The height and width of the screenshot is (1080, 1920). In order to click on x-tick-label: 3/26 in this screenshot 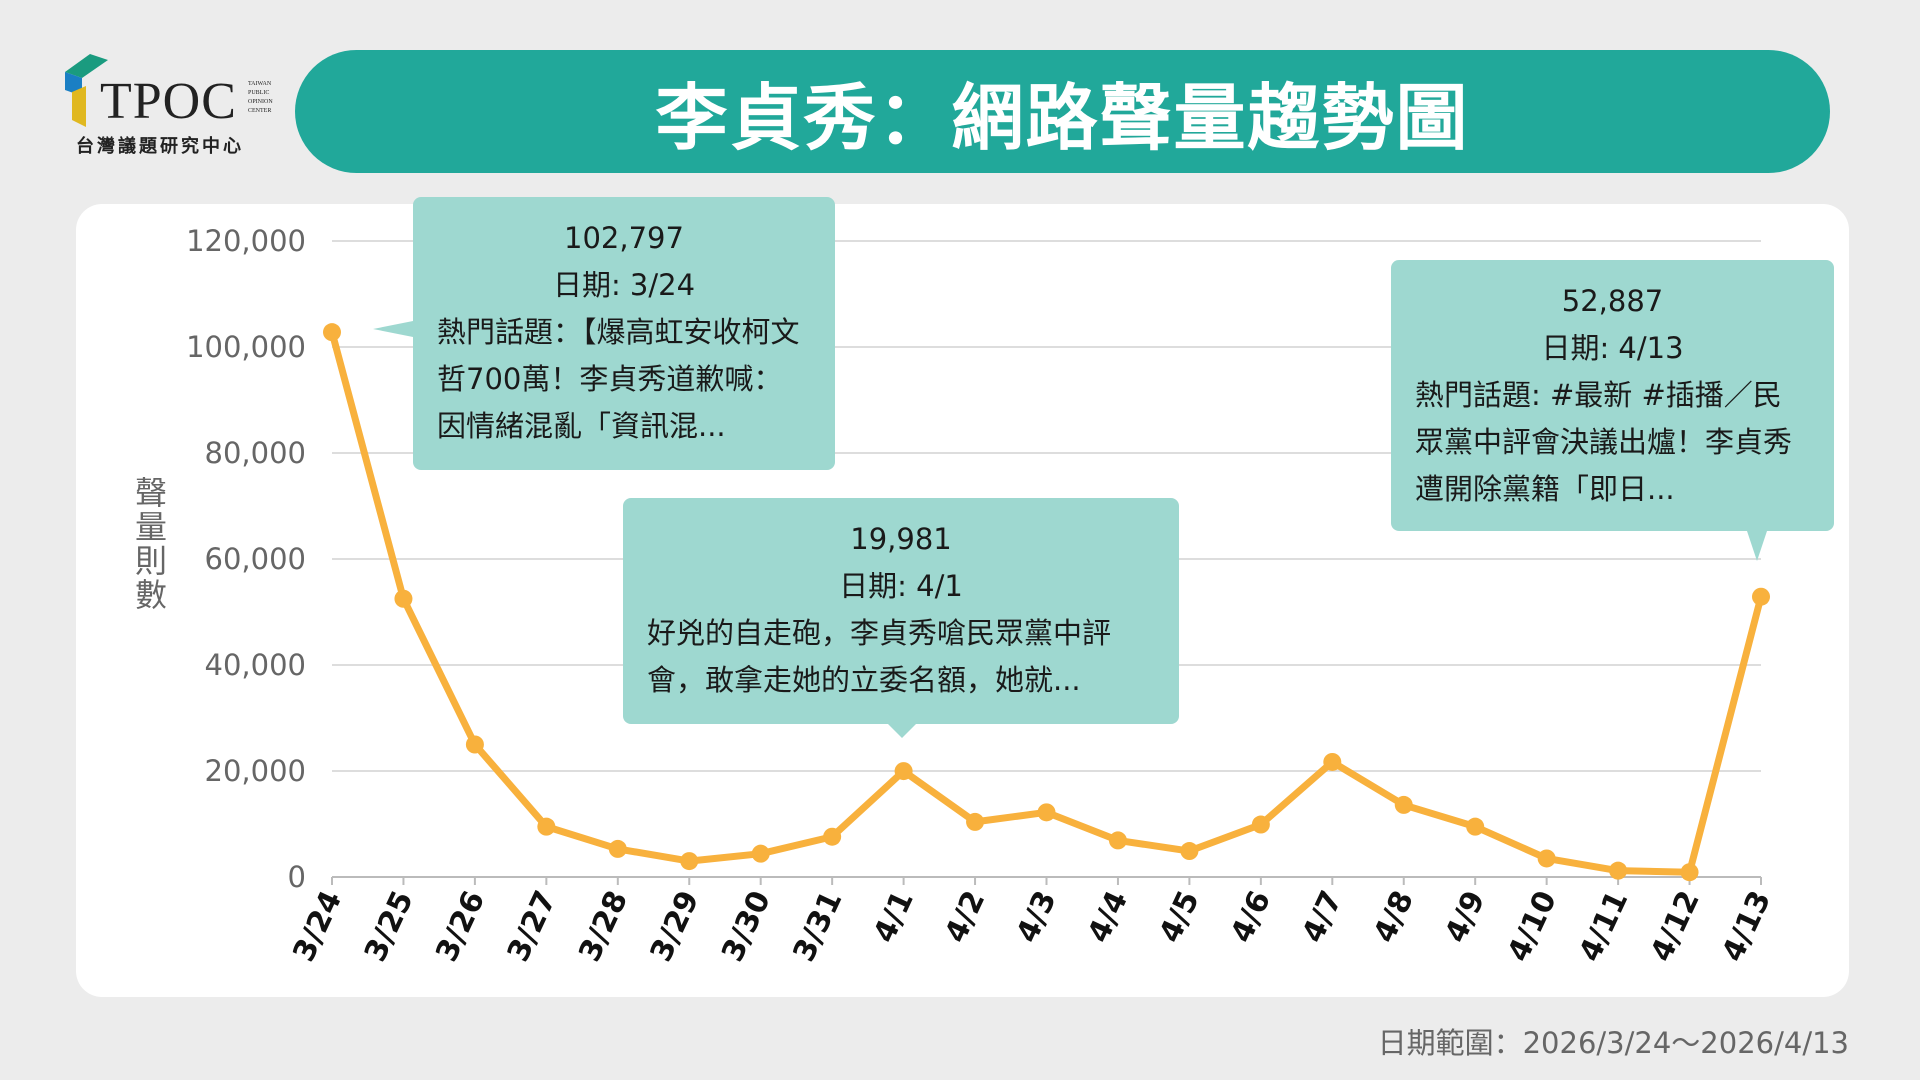, I will do `click(460, 926)`.